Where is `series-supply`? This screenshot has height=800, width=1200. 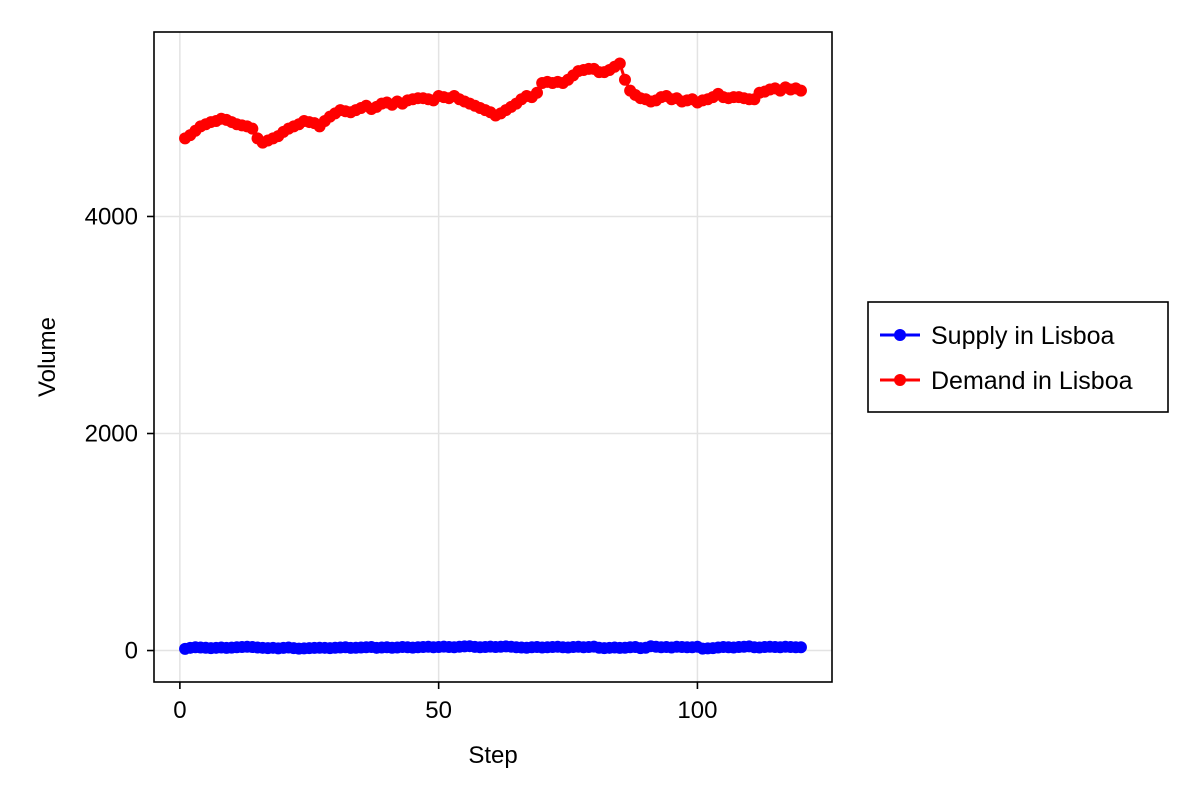 series-supply is located at coordinates (493, 647).